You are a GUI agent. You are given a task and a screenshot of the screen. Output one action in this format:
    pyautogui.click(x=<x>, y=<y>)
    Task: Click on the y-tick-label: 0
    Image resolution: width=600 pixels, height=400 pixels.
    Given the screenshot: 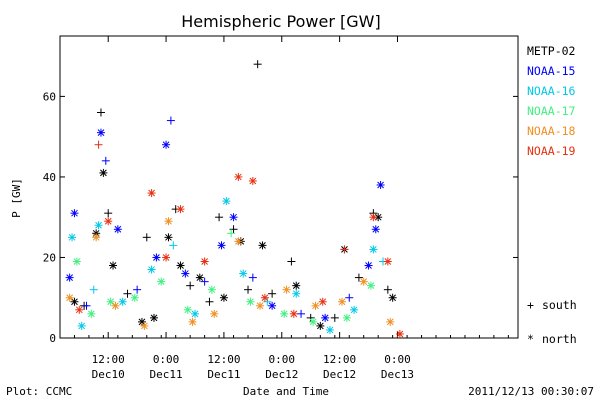 What is the action you would take?
    pyautogui.click(x=52, y=338)
    